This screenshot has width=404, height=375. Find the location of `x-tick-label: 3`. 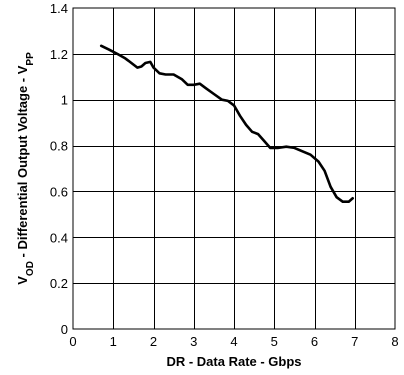

x-tick-label: 3 is located at coordinates (193, 341).